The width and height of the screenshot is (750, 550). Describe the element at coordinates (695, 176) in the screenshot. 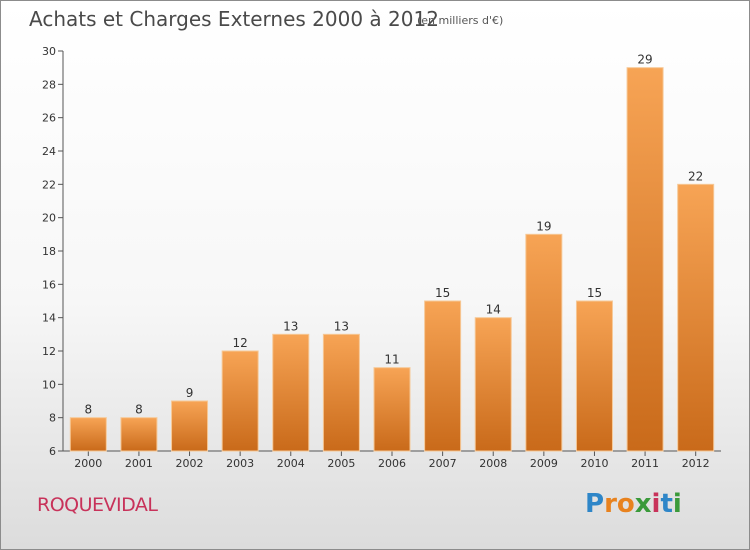

I see `data-label-2012: 22` at that location.